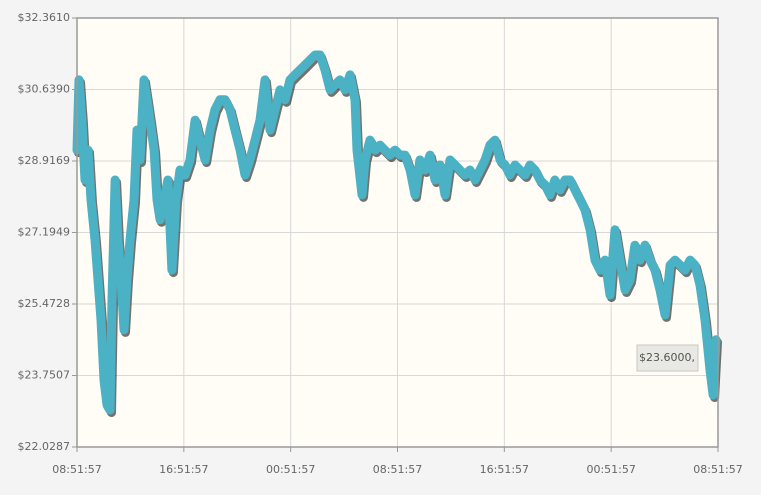 Image resolution: width=761 pixels, height=495 pixels. Describe the element at coordinates (44, 303) in the screenshot. I see `y-tick-label: $25.4728` at that location.